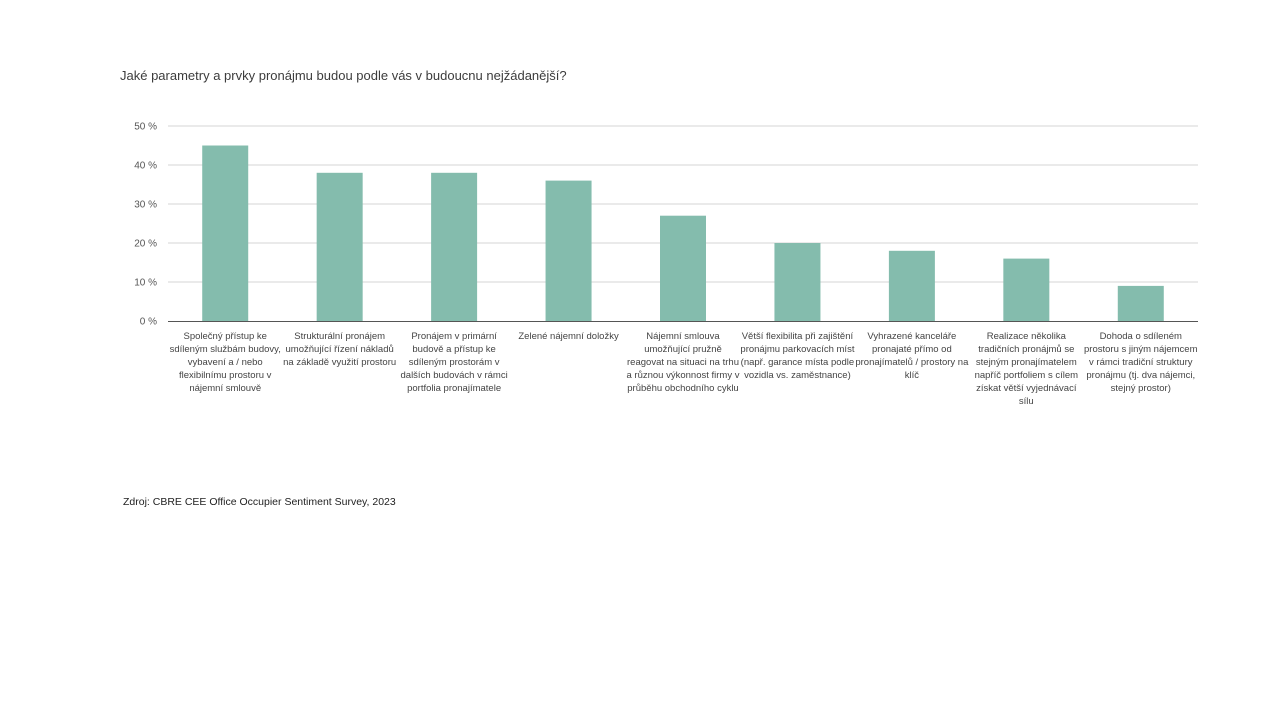 The height and width of the screenshot is (720, 1280). What do you see at coordinates (145, 166) in the screenshot?
I see `y-tick-label: 40 %` at bounding box center [145, 166].